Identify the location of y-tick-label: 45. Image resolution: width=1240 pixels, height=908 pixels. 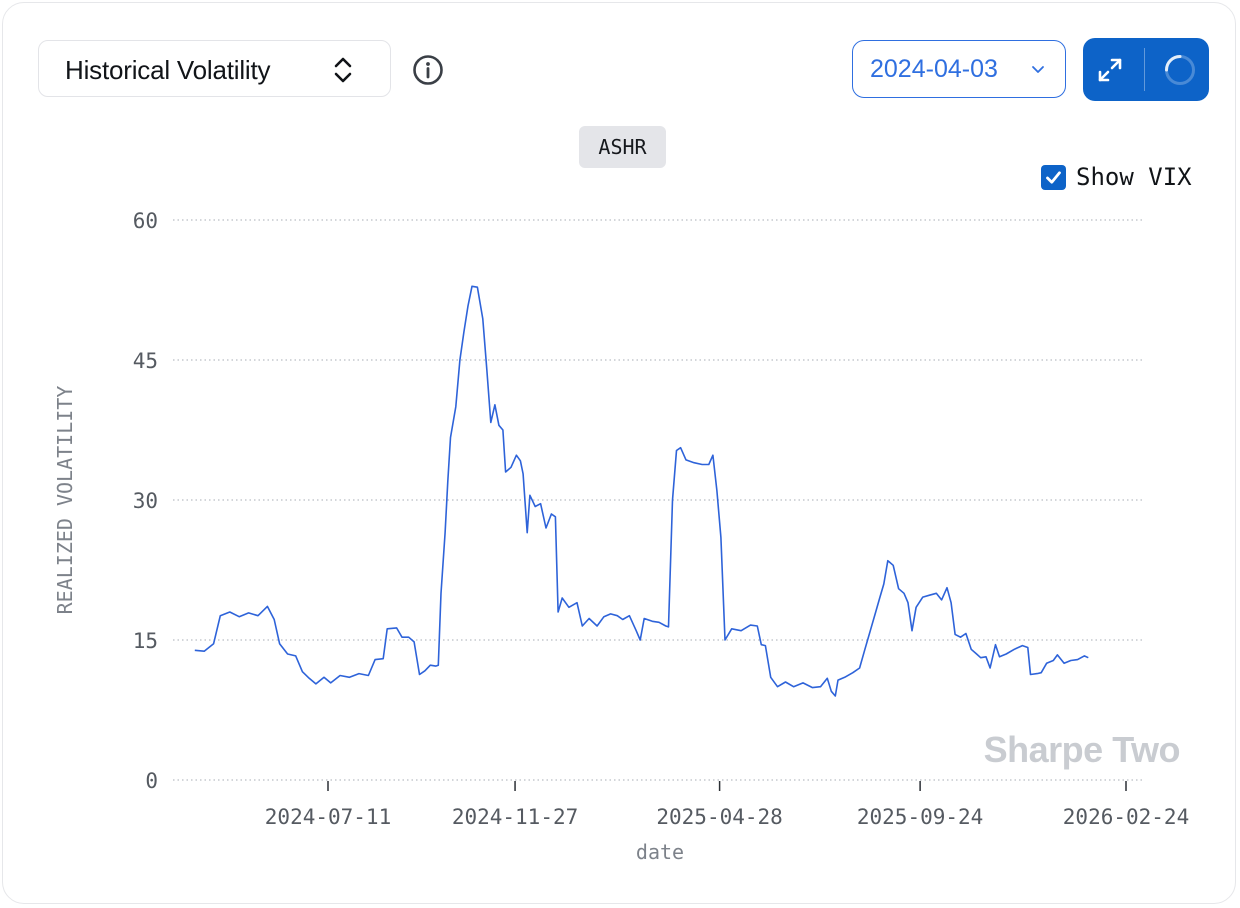
(145, 361).